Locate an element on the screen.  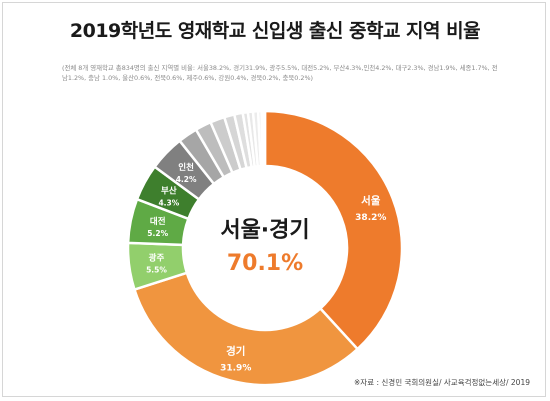
slice-value-5: 4.2% is located at coordinates (186, 179).